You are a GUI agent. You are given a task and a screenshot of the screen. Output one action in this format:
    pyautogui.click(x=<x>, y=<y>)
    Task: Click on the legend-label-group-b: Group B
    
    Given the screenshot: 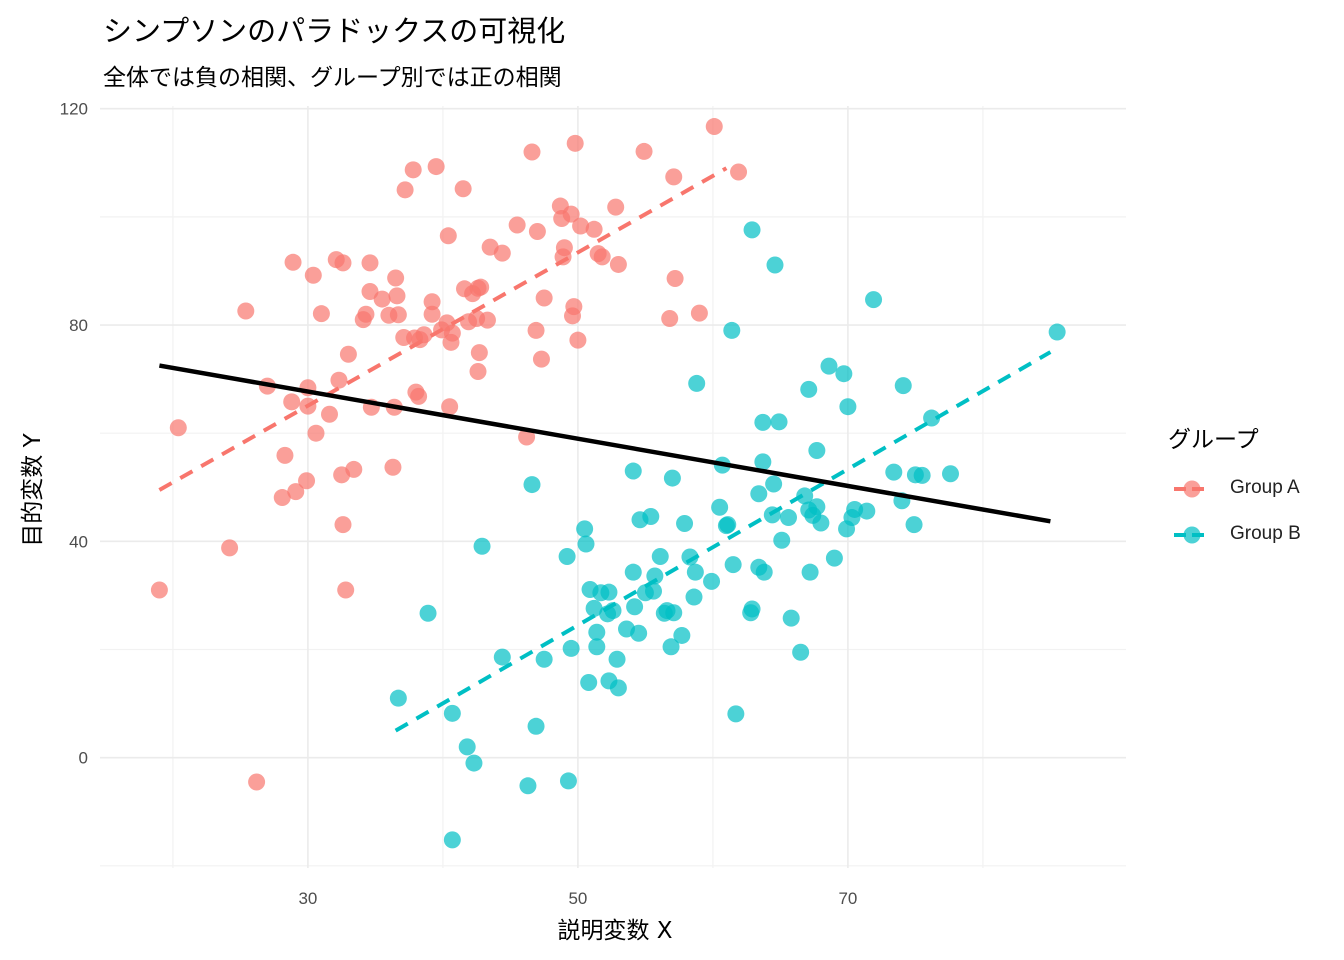 What is the action you would take?
    pyautogui.click(x=1265, y=534)
    